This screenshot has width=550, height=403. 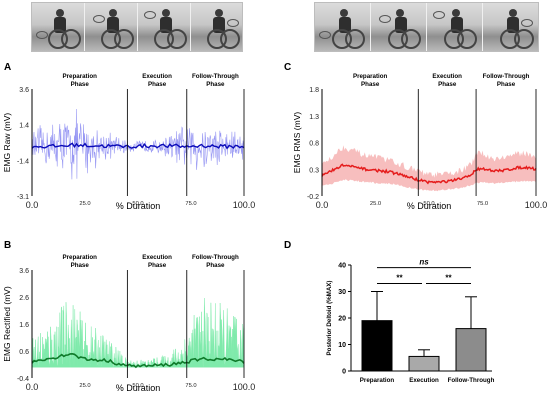 I want to click on photo-strip-right, so click(x=426, y=27).